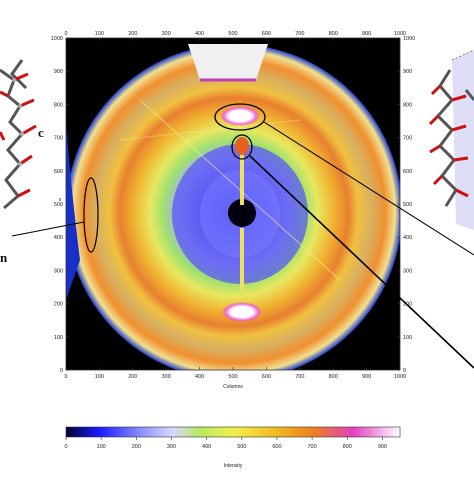 Image resolution: width=474 pixels, height=479 pixels. Describe the element at coordinates (366, 377) in the screenshot. I see `x-tick-label: 900` at that location.